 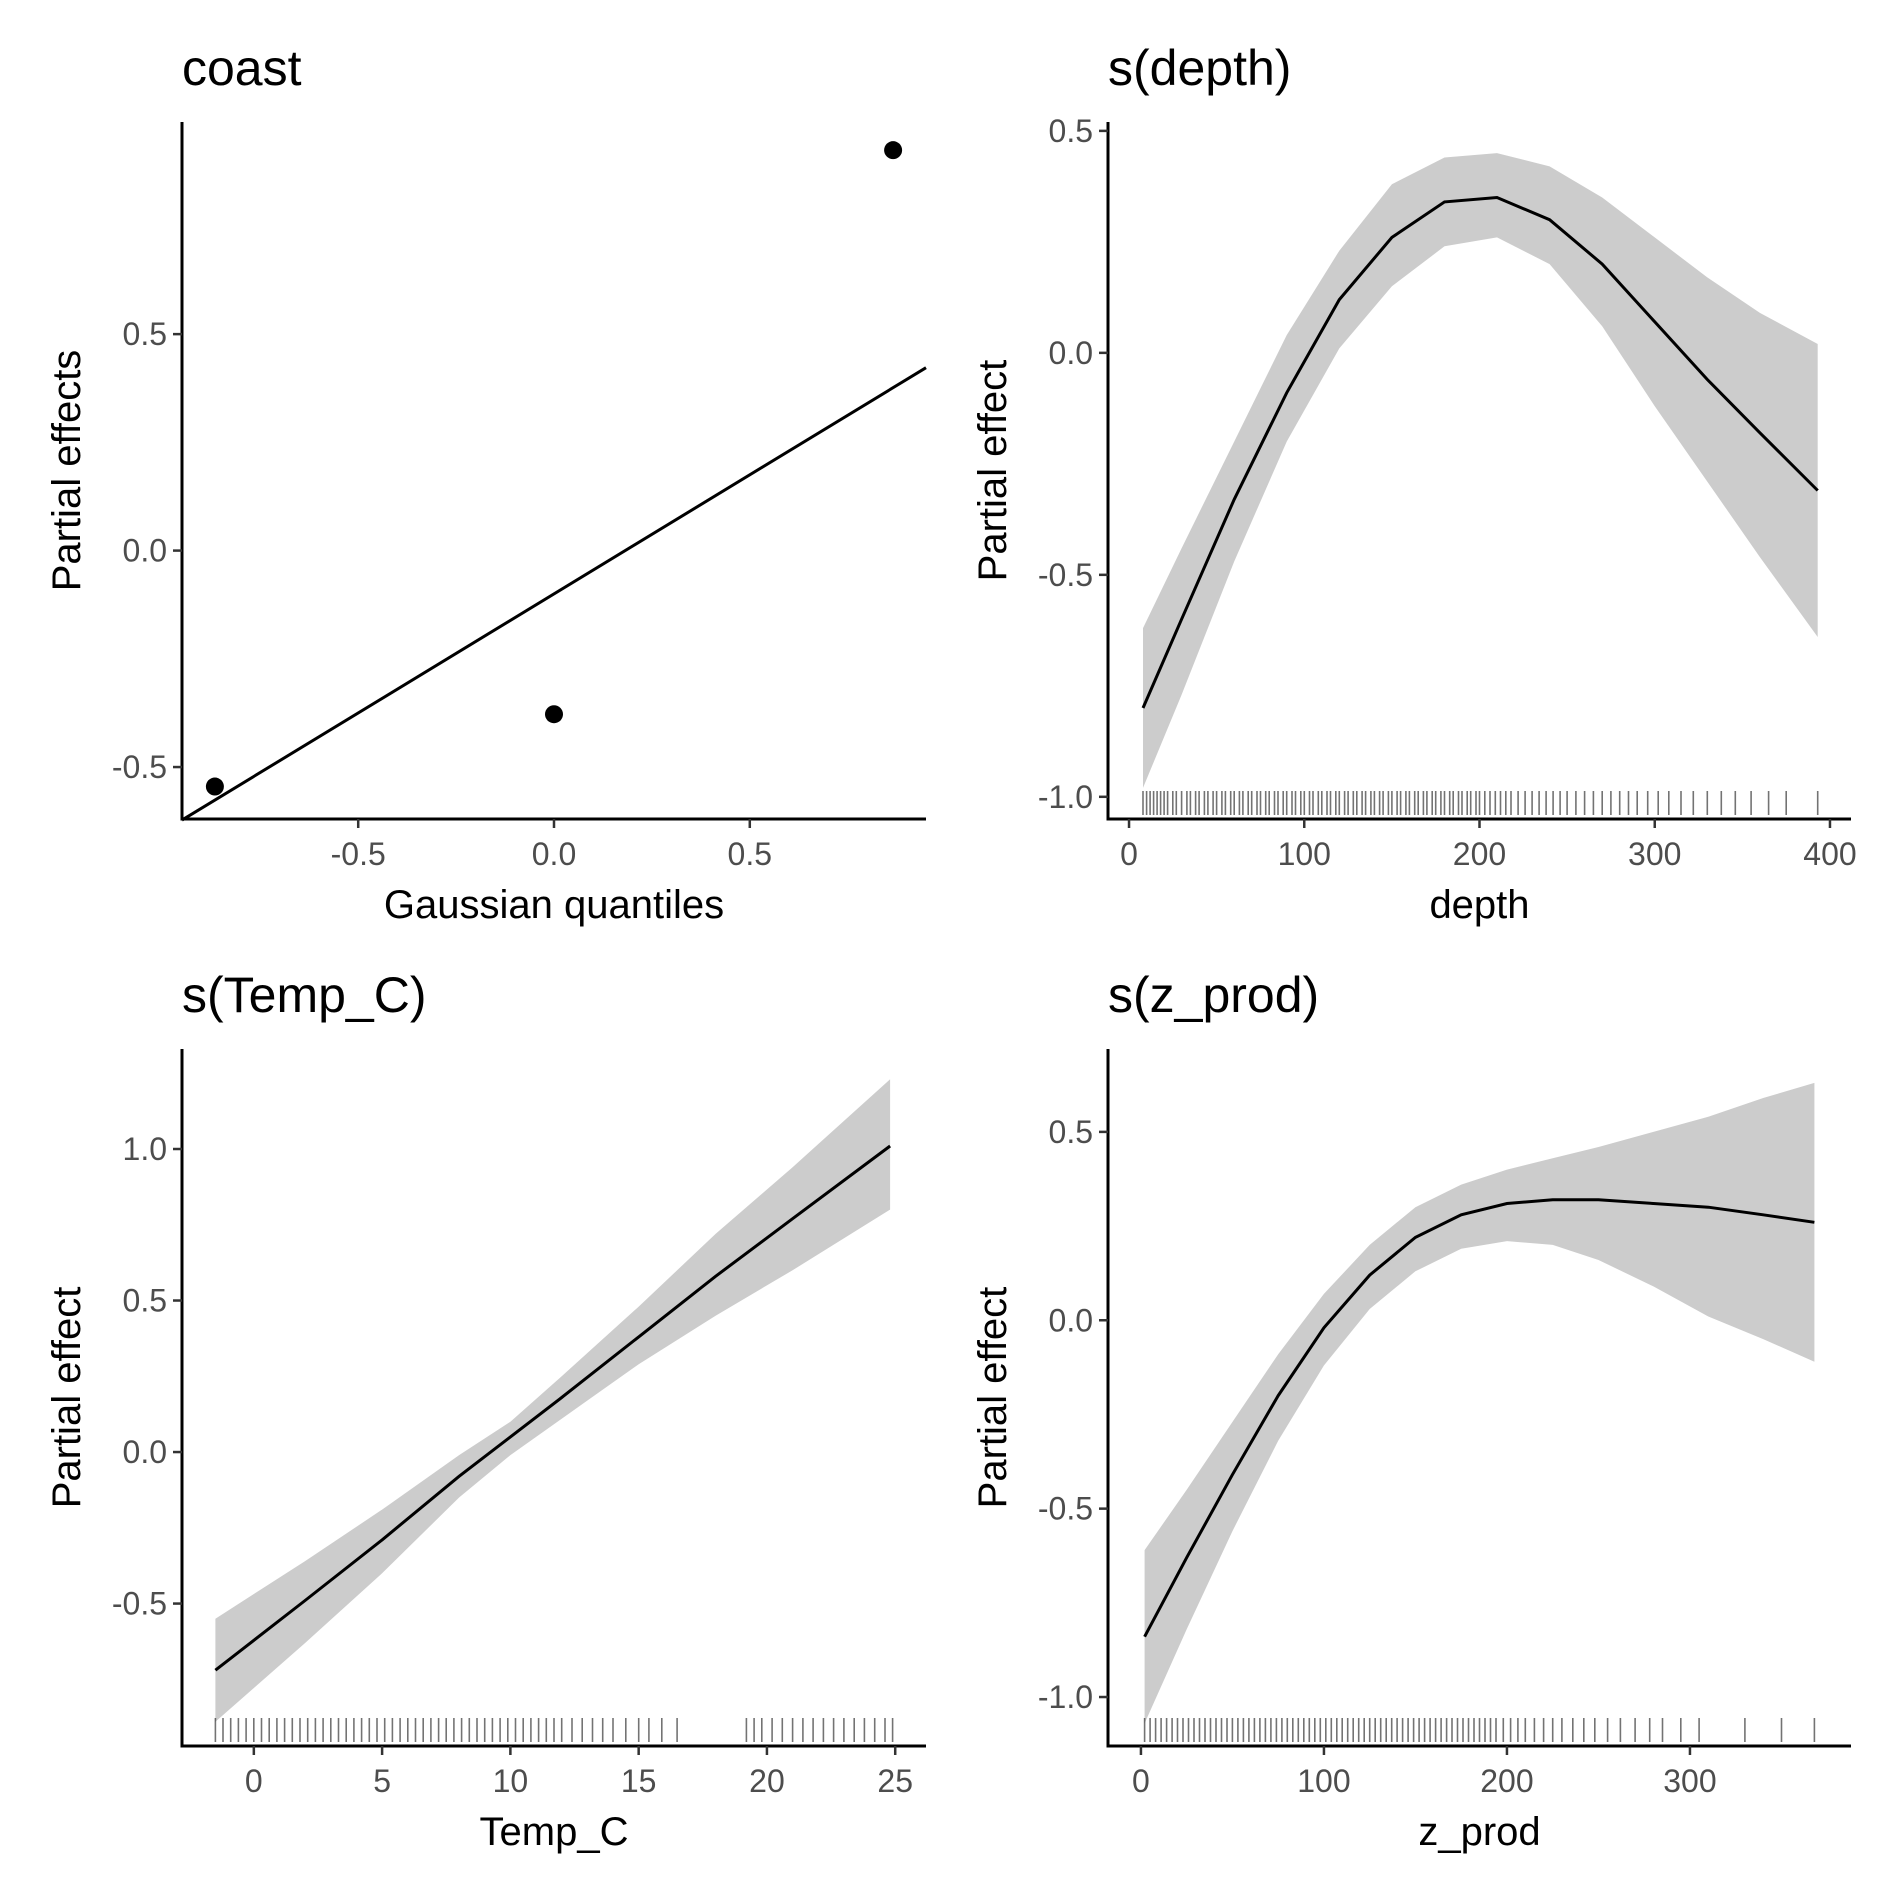 I want to click on coast-y-tick-label-2: 0.5, so click(x=145, y=334).